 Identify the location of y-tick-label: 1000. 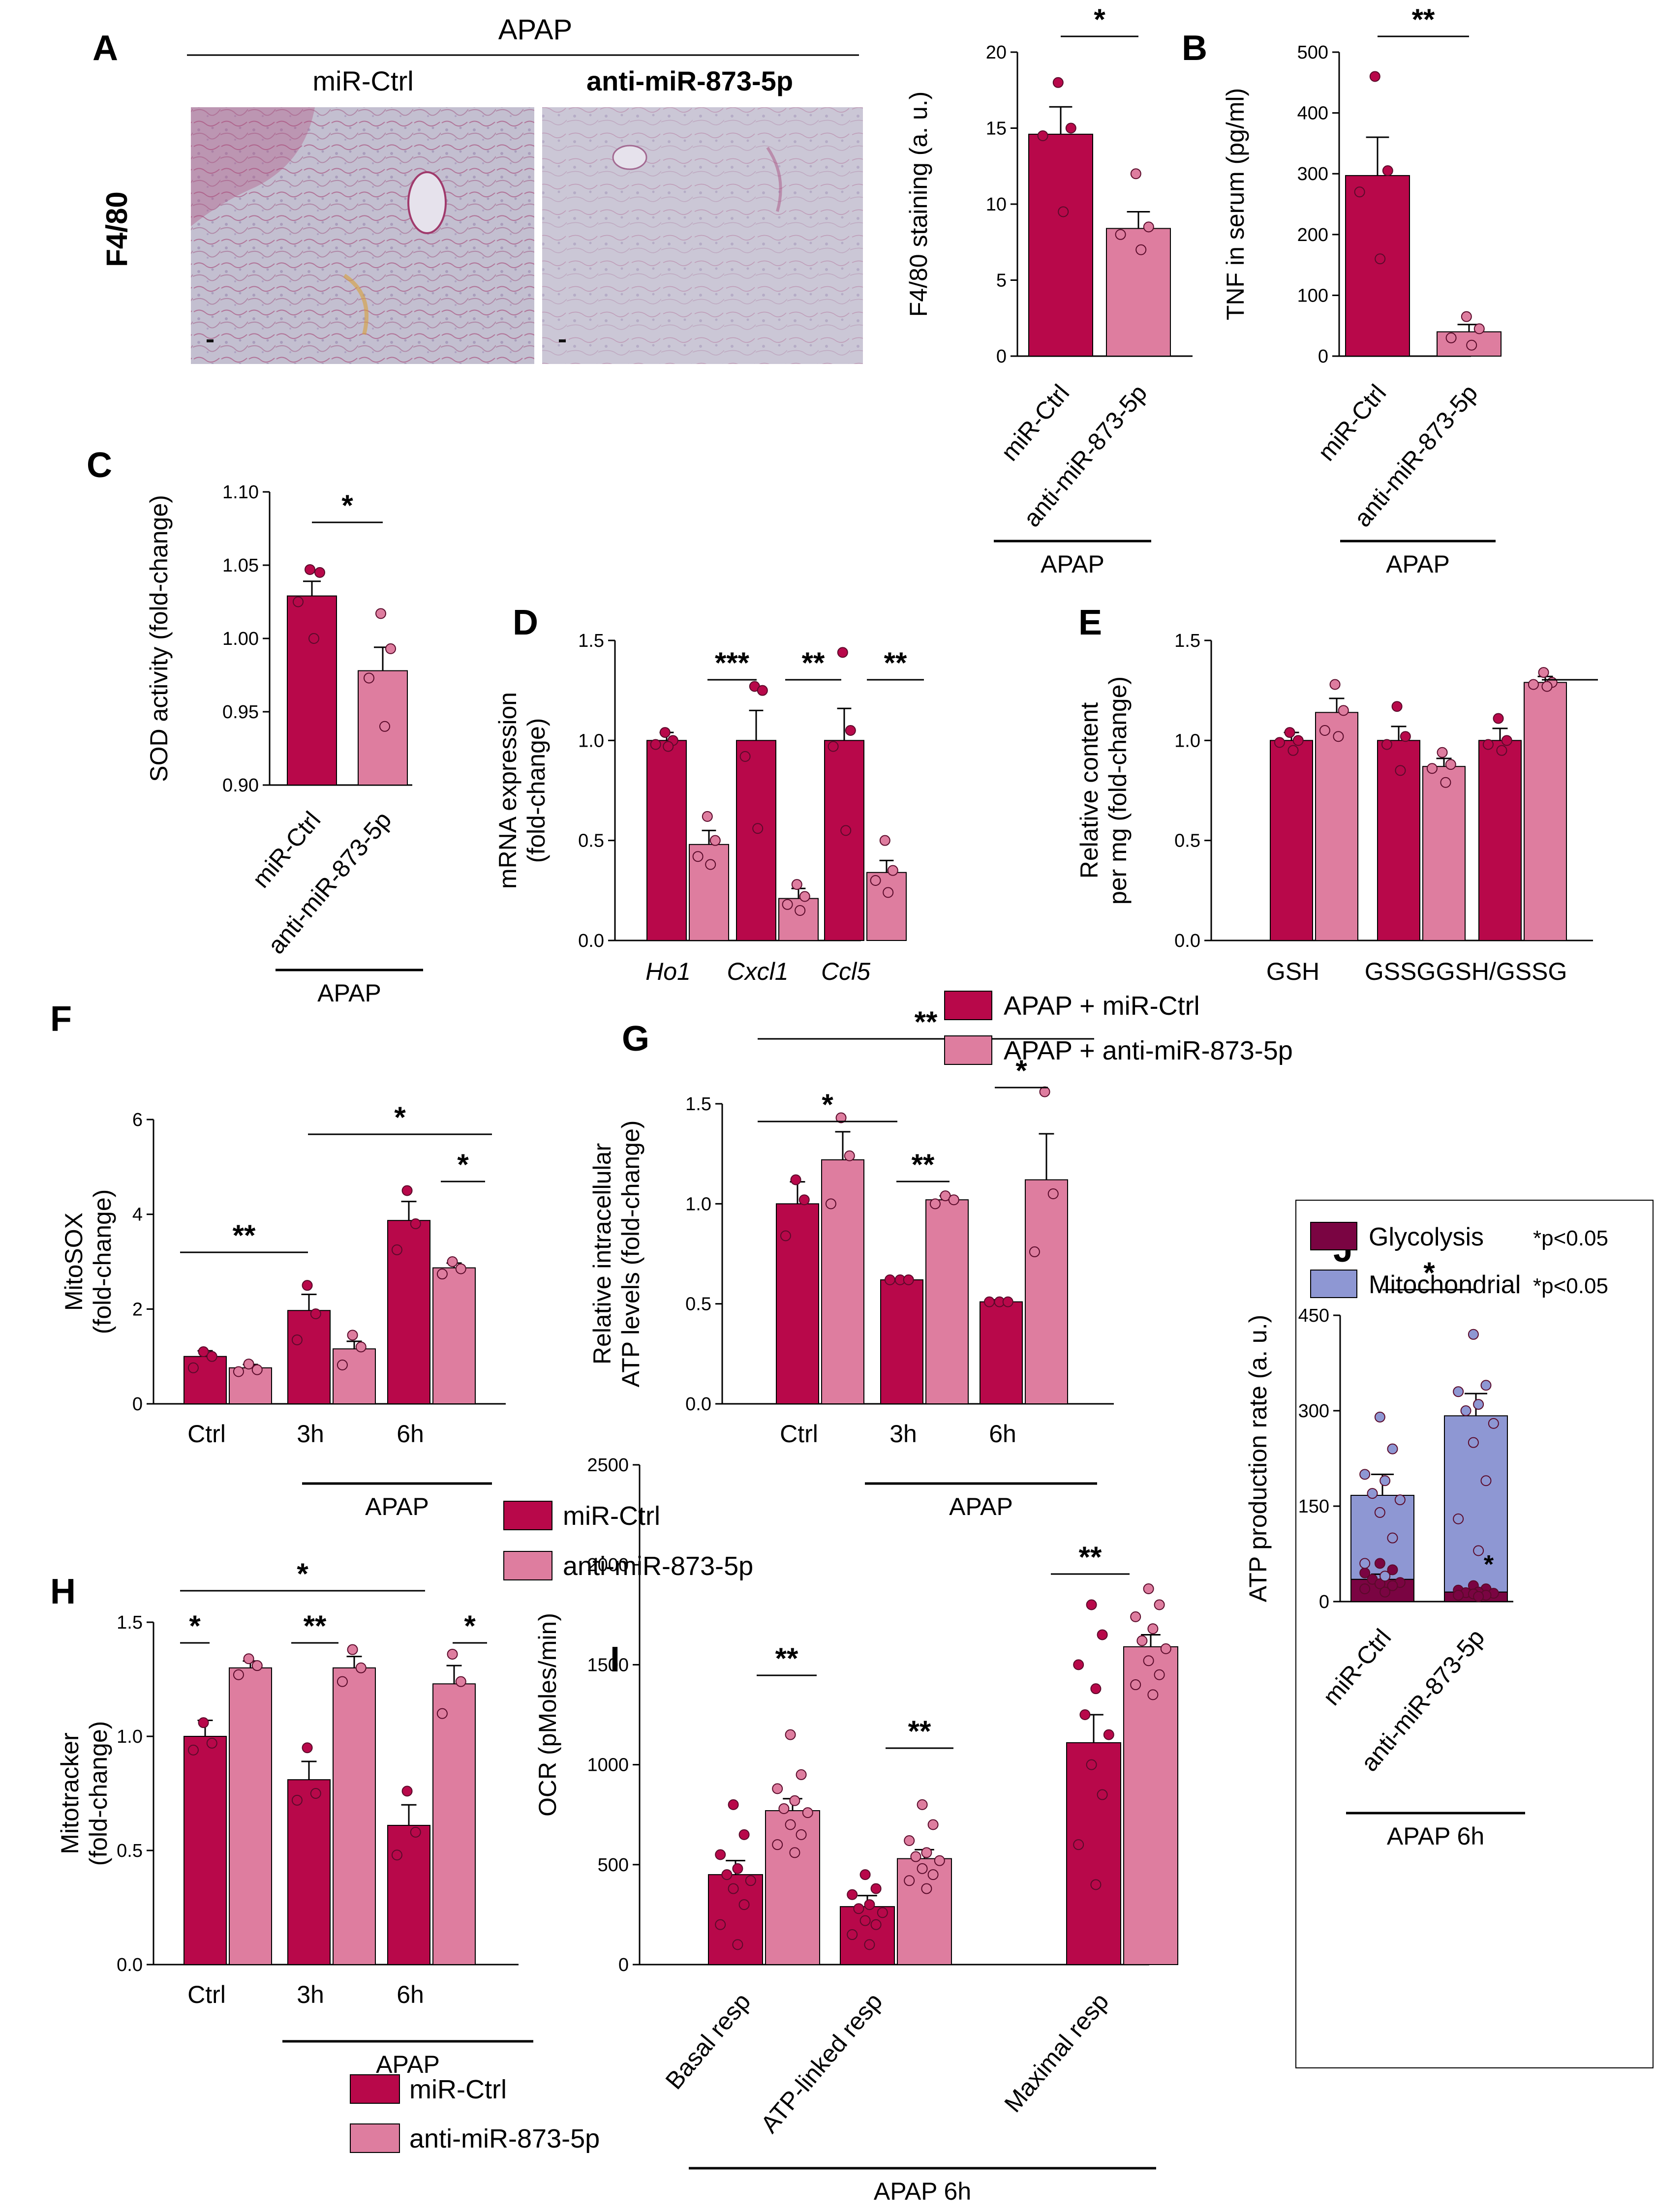
(608, 1765).